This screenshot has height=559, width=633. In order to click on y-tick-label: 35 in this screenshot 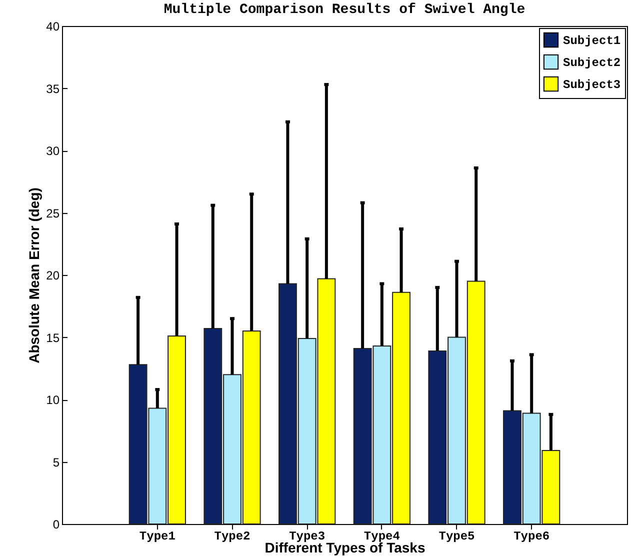, I will do `click(53, 89)`.